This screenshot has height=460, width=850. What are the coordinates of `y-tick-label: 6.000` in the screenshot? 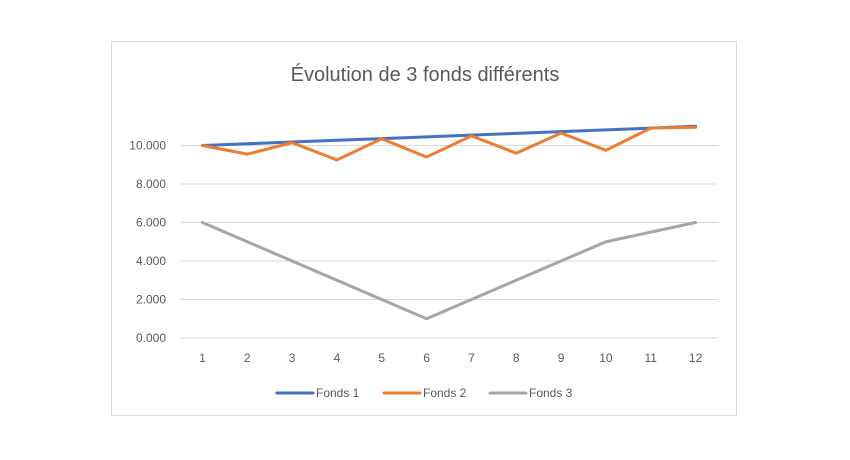 It's located at (151, 223).